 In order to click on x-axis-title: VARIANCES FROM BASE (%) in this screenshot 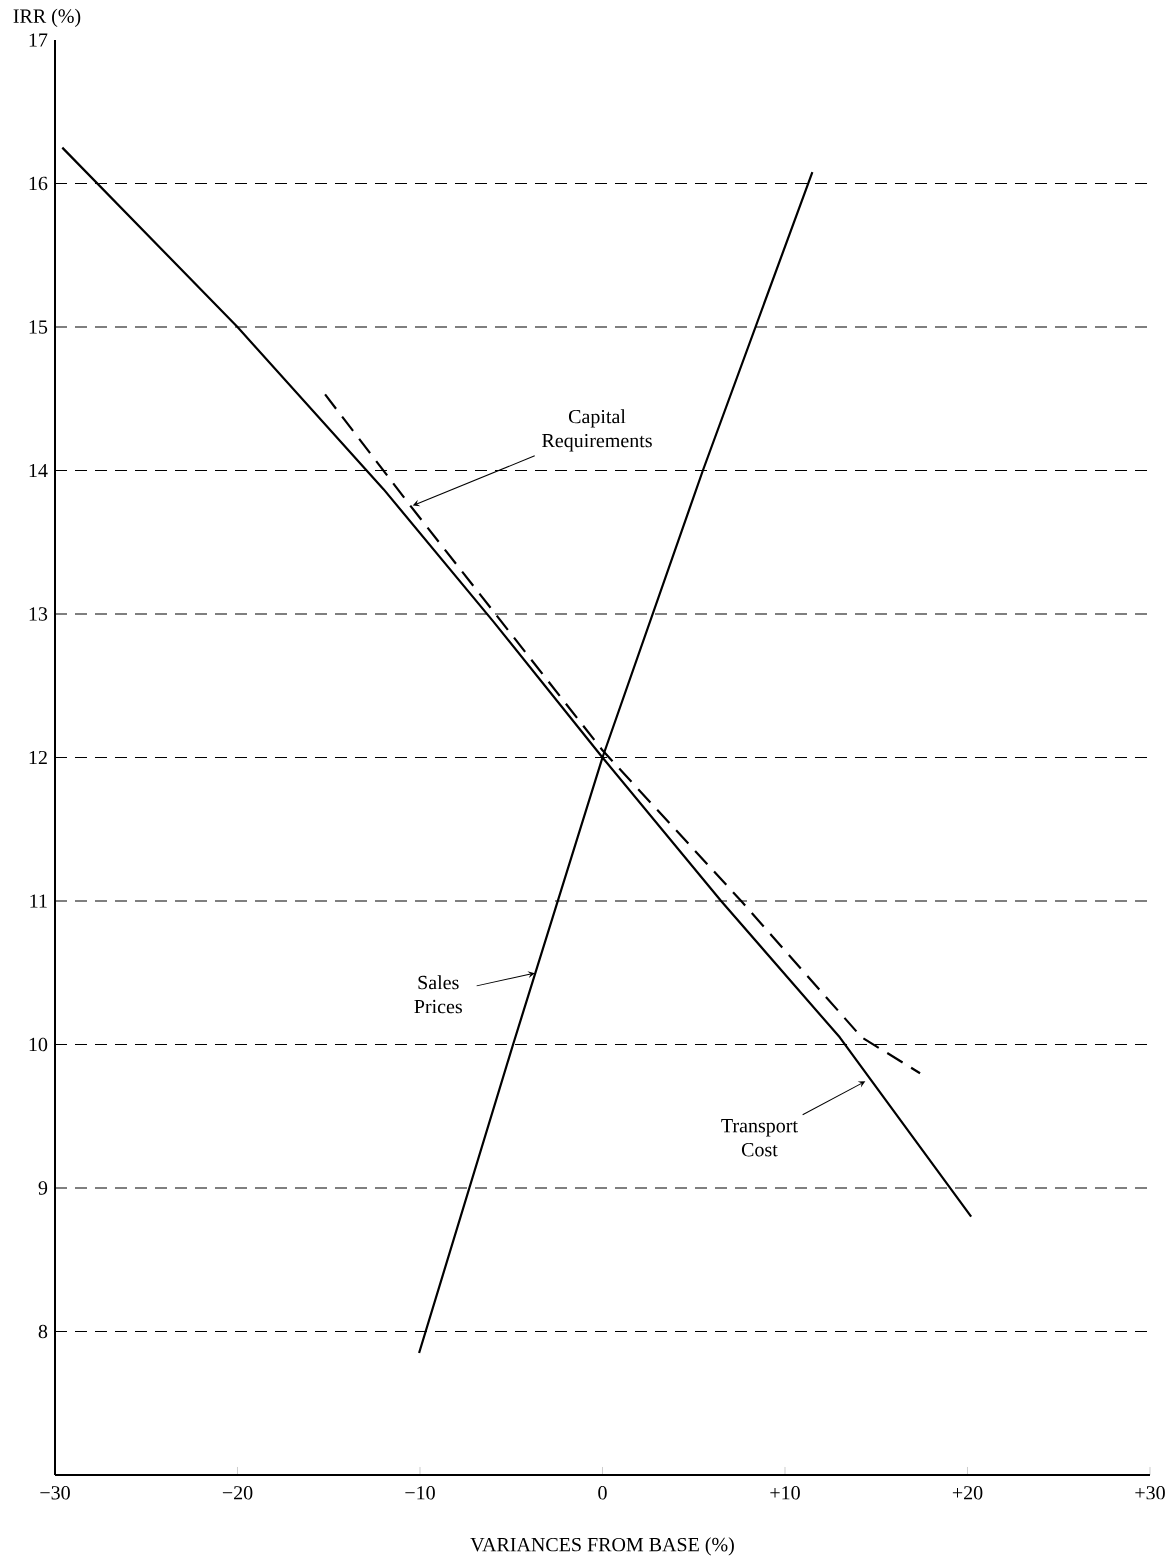, I will do `click(602, 1546)`.